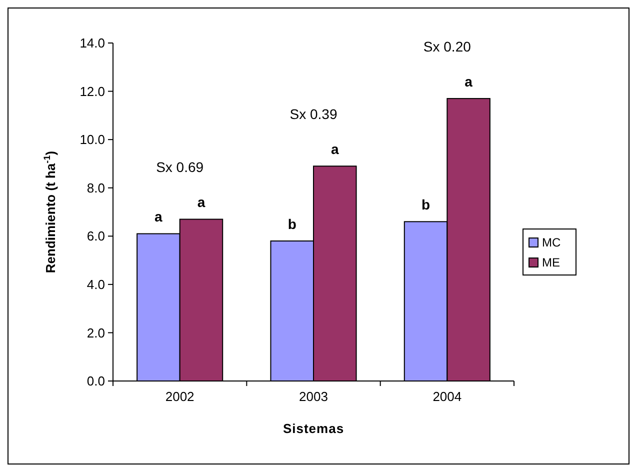  Describe the element at coordinates (95, 188) in the screenshot. I see `y-tick-label: 8.0` at that location.